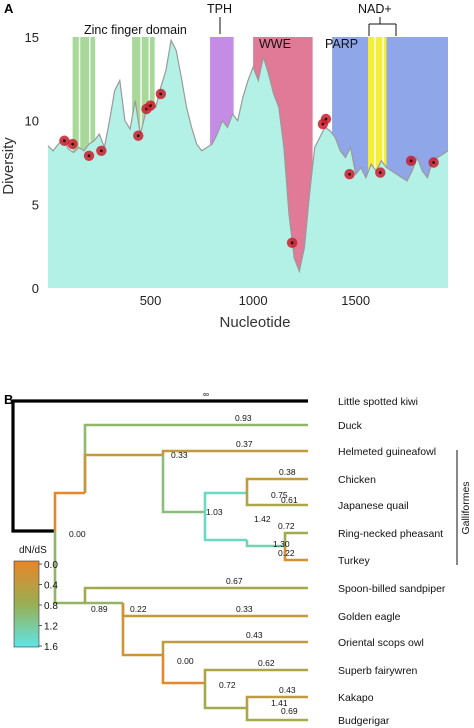  I want to click on y-tick-label-1: 5, so click(35, 204).